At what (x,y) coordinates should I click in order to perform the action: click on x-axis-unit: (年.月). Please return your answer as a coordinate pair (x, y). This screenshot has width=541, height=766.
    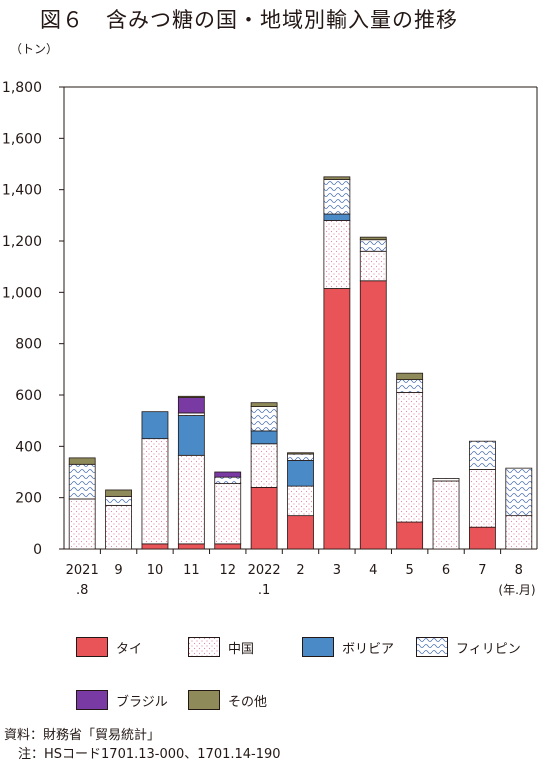
    Looking at the image, I should click on (516, 590).